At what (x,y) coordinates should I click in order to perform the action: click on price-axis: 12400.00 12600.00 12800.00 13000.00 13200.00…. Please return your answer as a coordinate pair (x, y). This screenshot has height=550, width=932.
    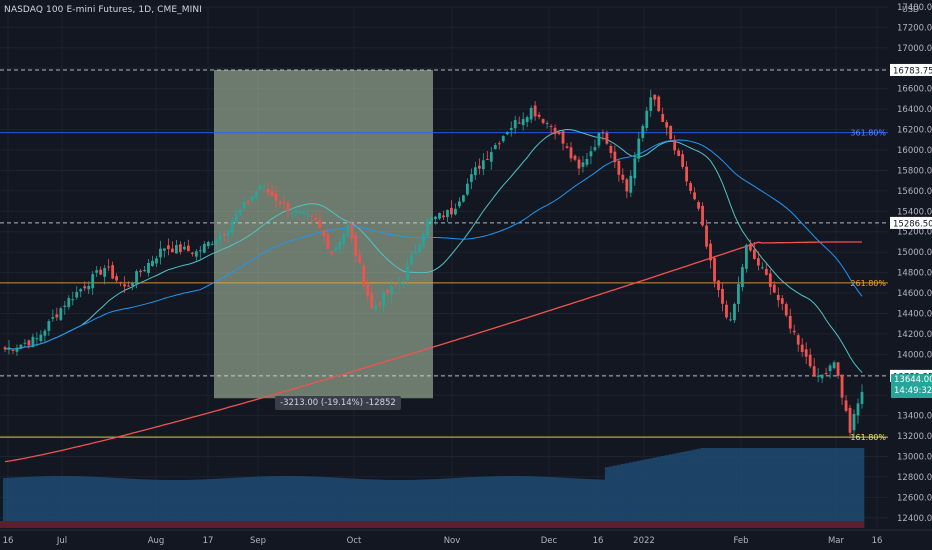
    Looking at the image, I should click on (910, 275).